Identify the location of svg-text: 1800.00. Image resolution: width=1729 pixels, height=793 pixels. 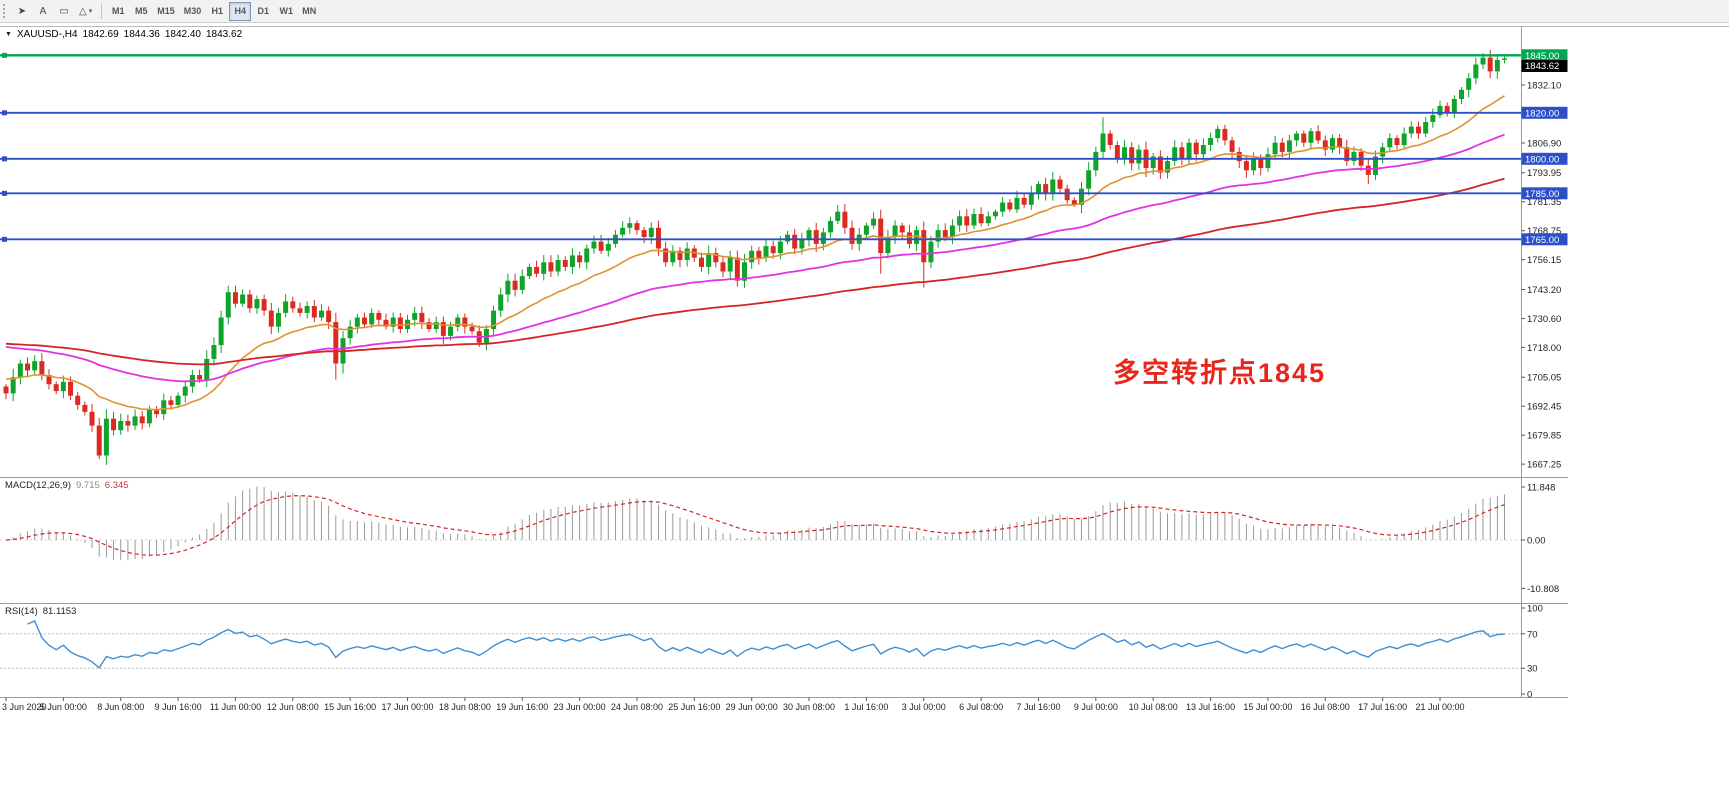
(1542, 159).